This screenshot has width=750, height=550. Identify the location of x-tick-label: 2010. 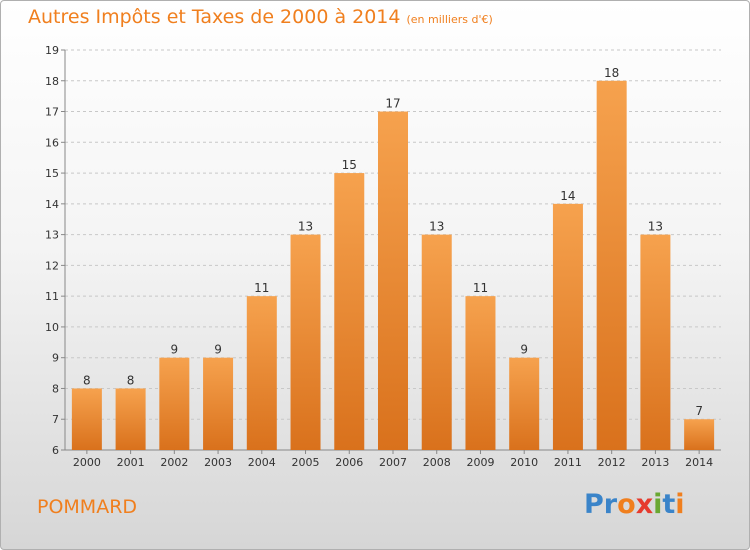
(524, 462).